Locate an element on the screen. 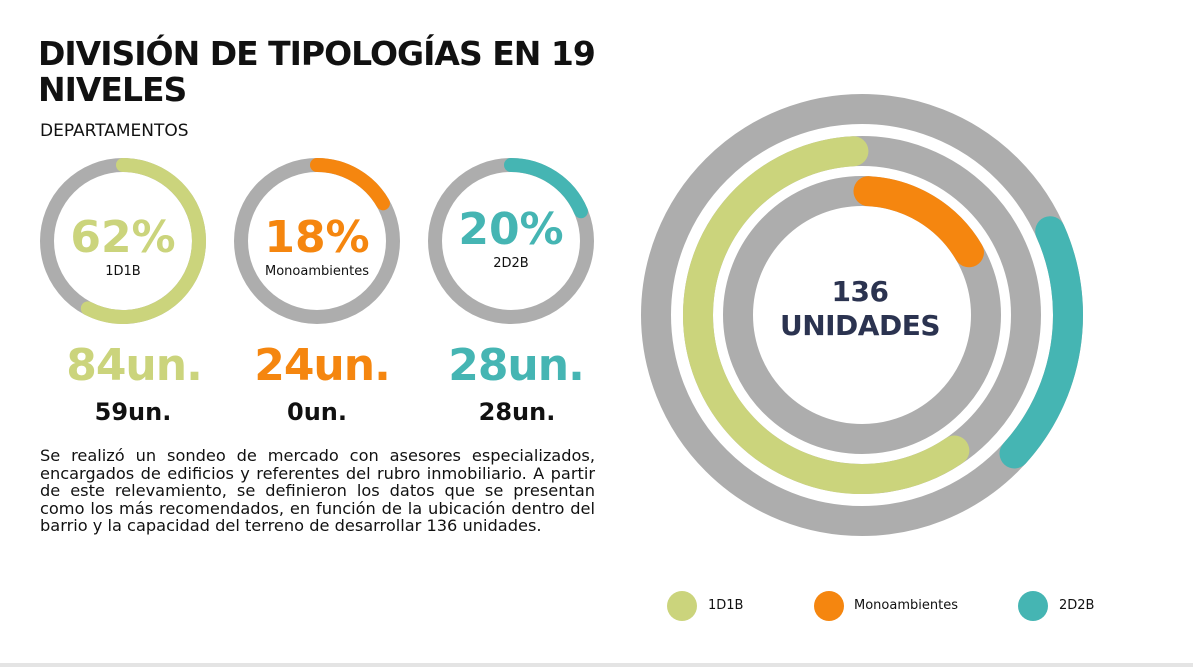 The width and height of the screenshot is (1193, 667). donut-monoambientes-label: 18% Monoambientes is located at coordinates (317, 246).